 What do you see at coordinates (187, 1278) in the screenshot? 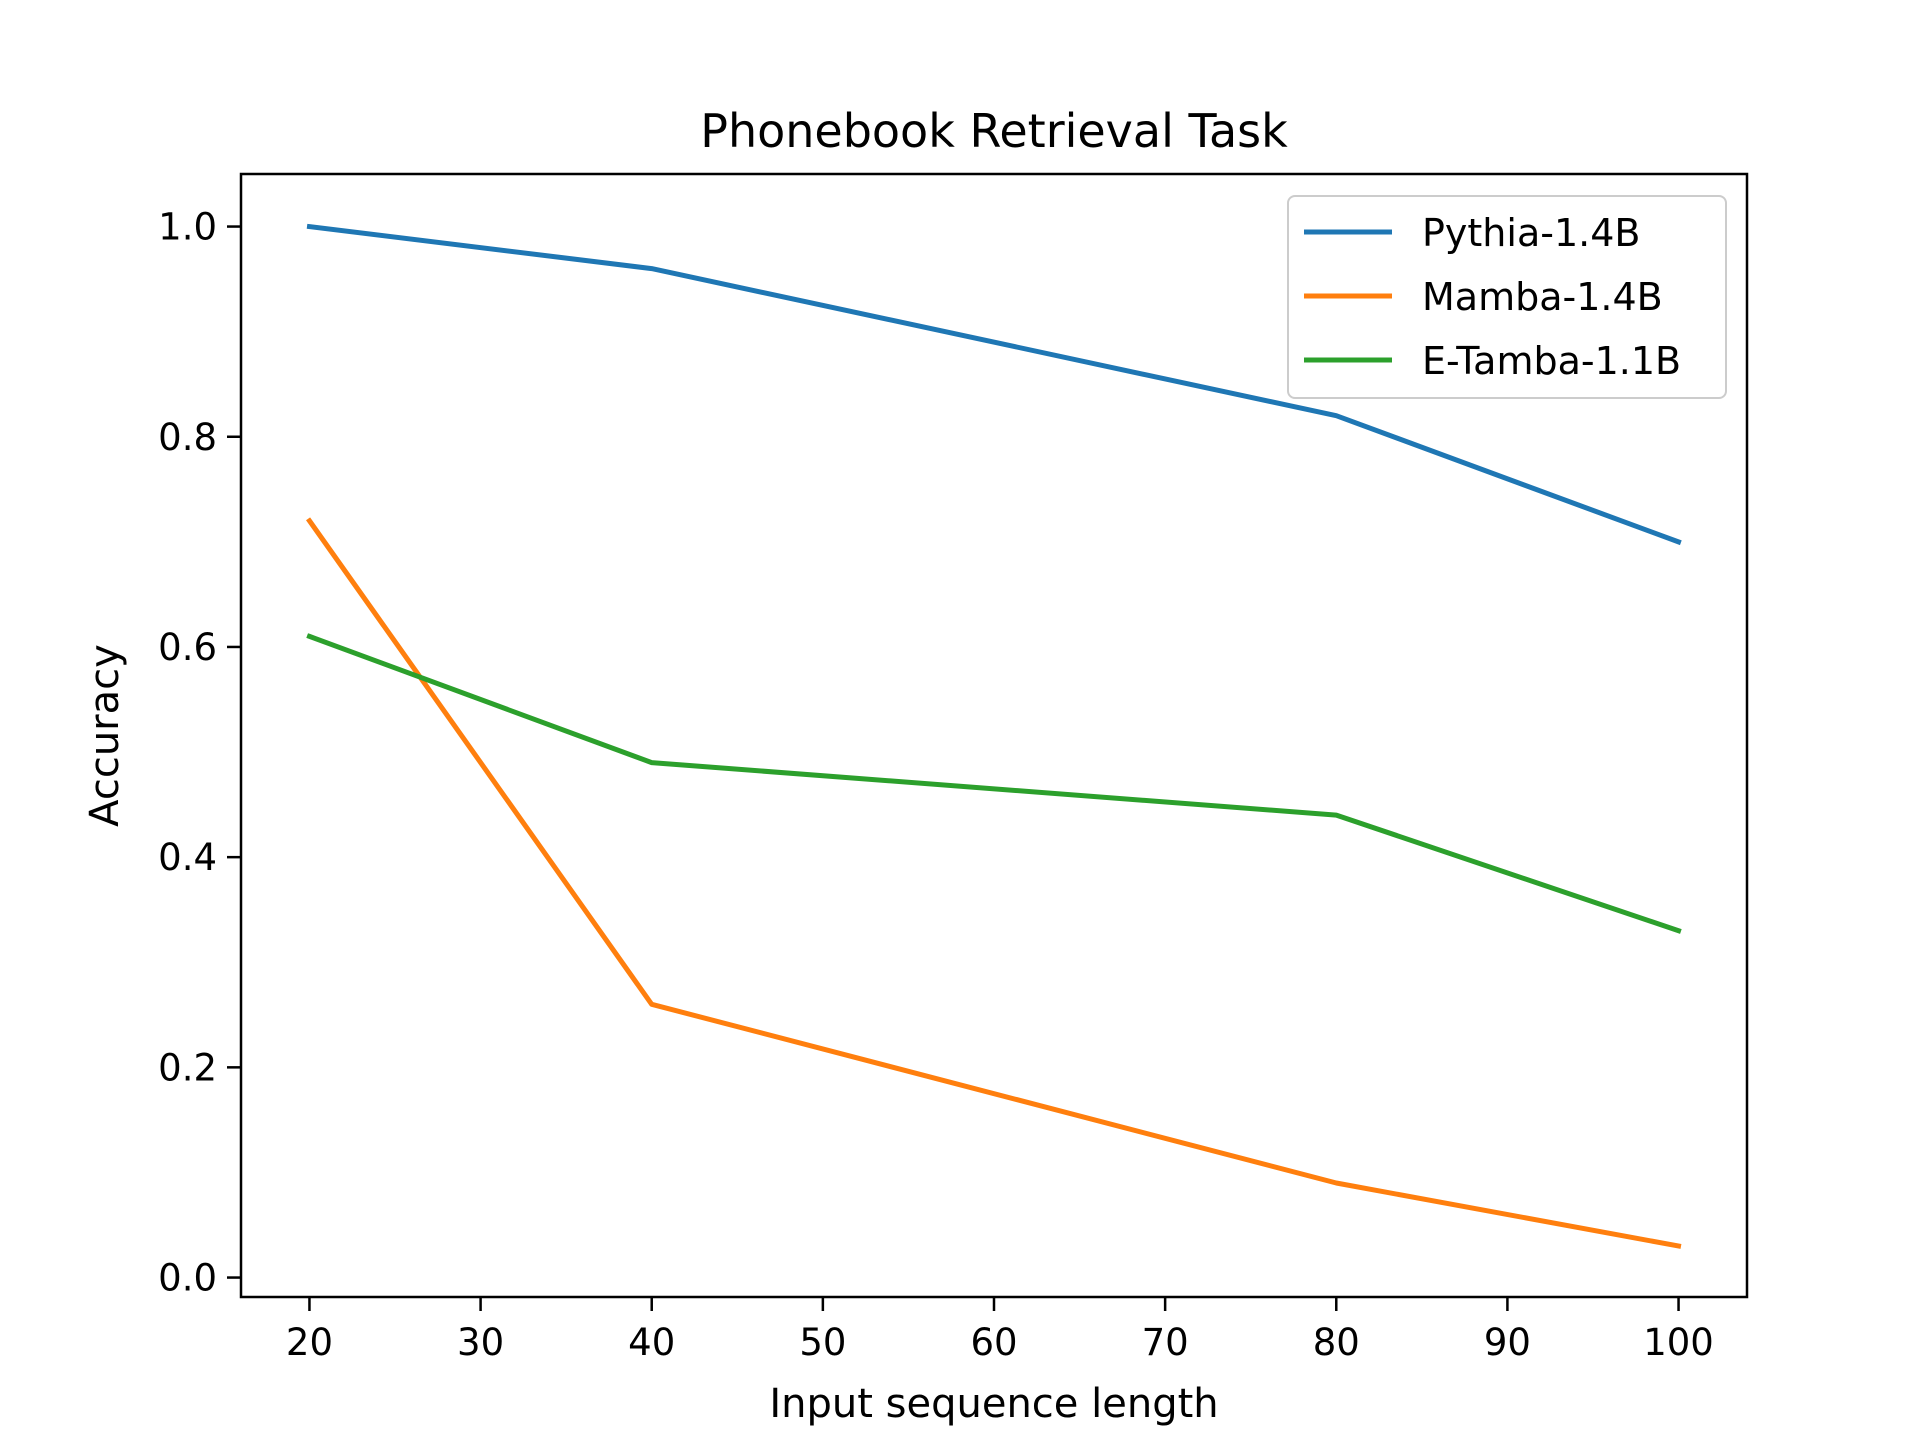
I see `y-tick-label: 0.0` at bounding box center [187, 1278].